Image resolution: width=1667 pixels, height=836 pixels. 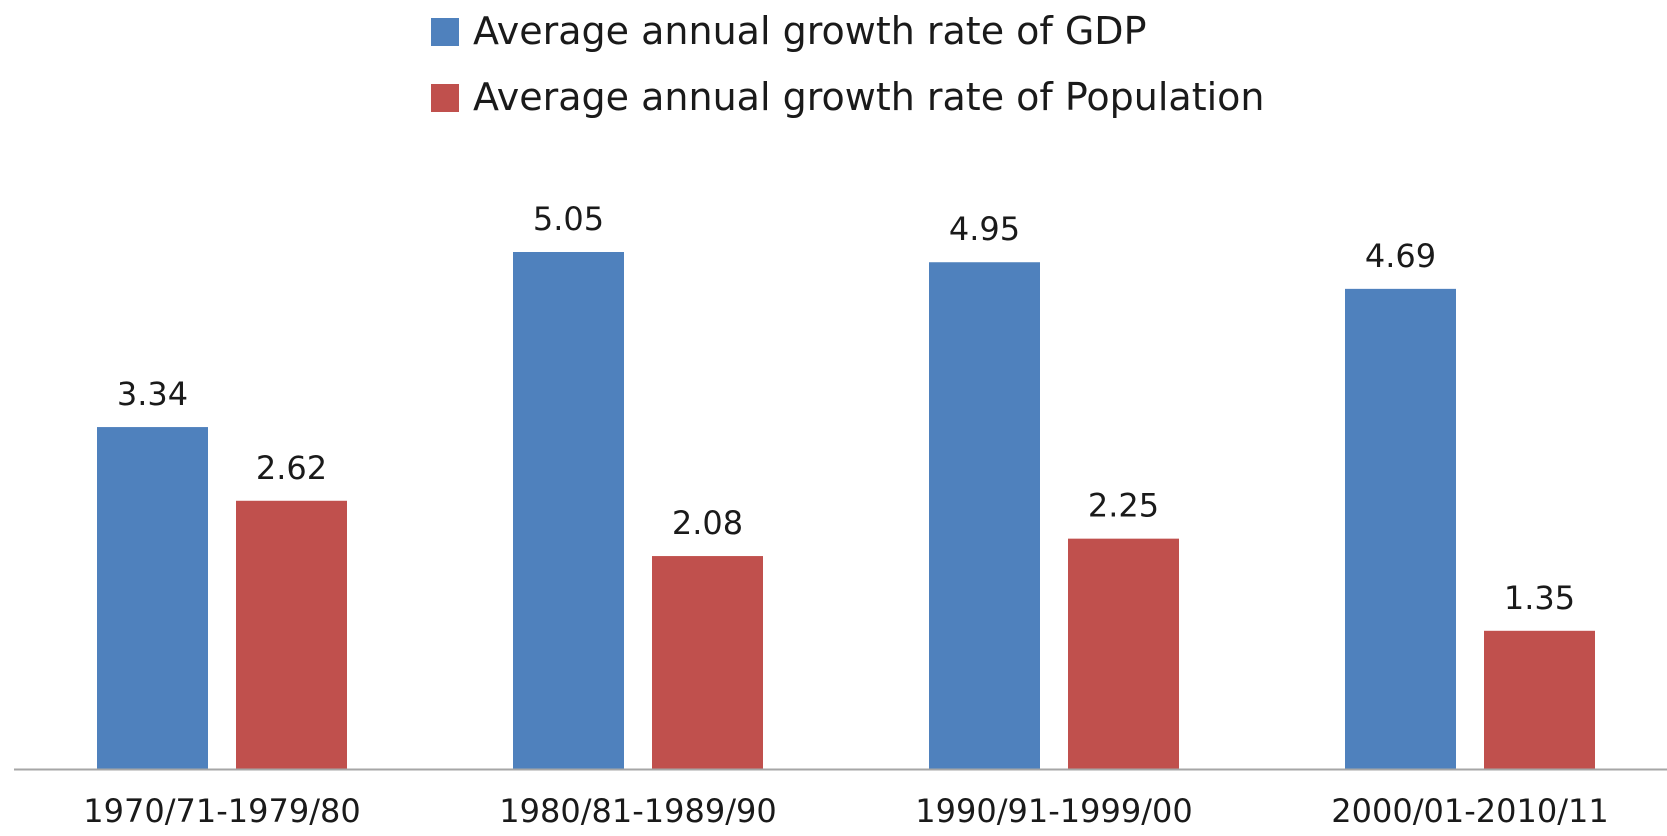 I want to click on data-label-gdp-4: 4.69, so click(x=1400, y=256).